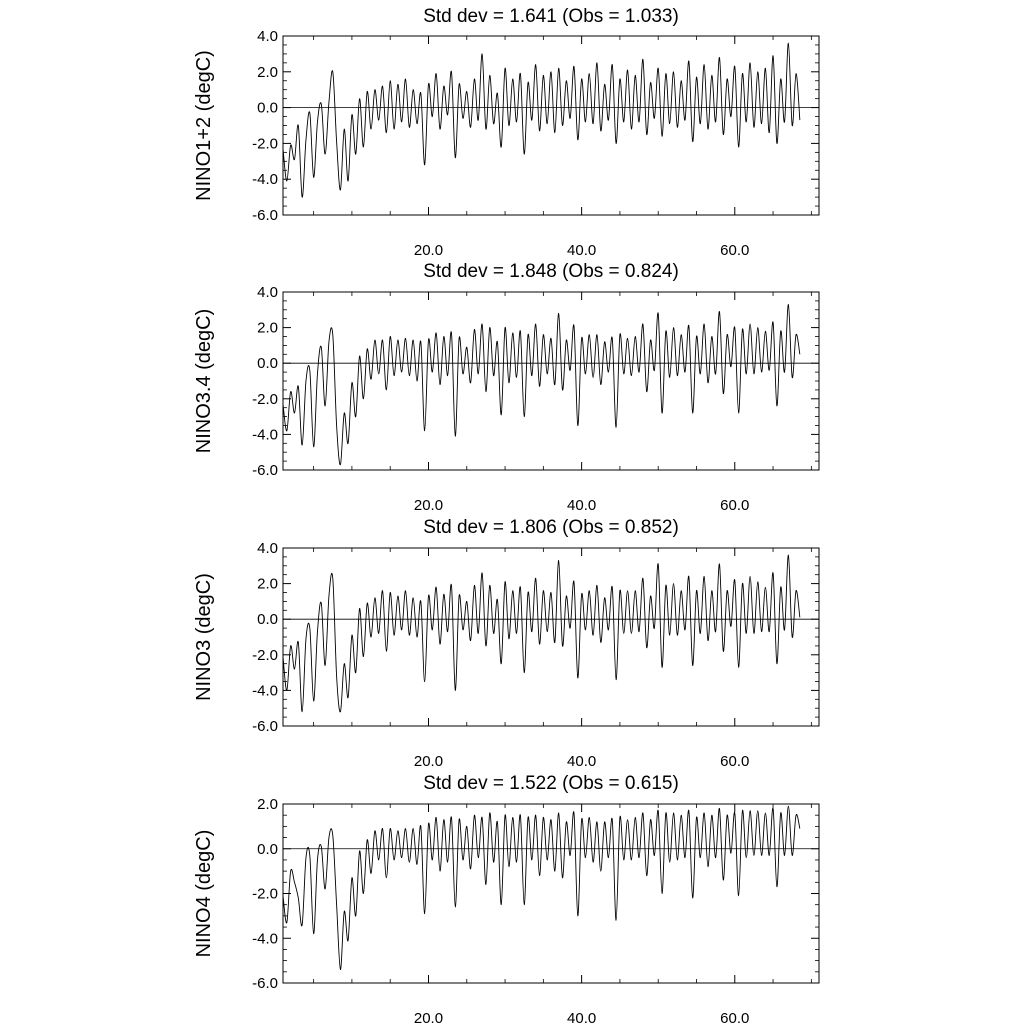 This screenshot has height=1024, width=1024. Describe the element at coordinates (551, 527) in the screenshot. I see `panel-title: Std dev = 1.806 (Obs = 0.852)` at that location.